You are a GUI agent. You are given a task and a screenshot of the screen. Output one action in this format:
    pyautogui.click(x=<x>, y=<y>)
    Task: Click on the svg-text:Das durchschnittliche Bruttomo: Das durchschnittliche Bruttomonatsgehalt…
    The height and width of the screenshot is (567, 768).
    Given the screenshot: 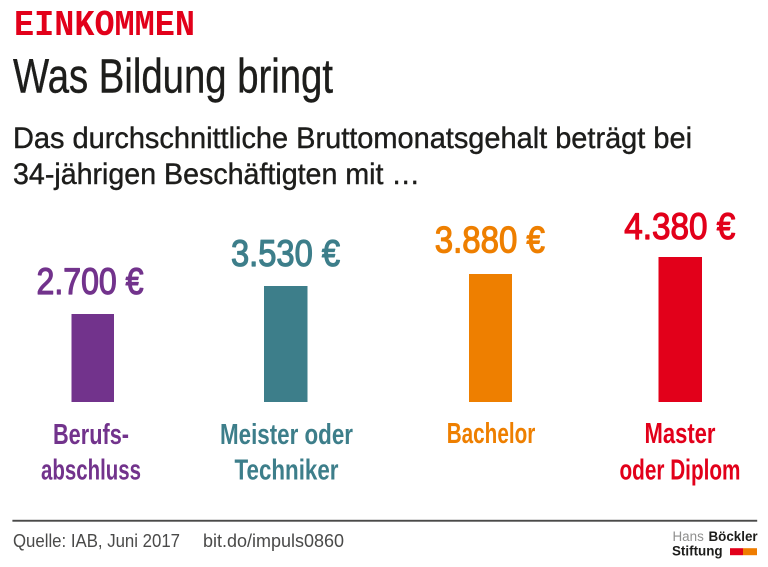 What is the action you would take?
    pyautogui.click(x=352, y=138)
    